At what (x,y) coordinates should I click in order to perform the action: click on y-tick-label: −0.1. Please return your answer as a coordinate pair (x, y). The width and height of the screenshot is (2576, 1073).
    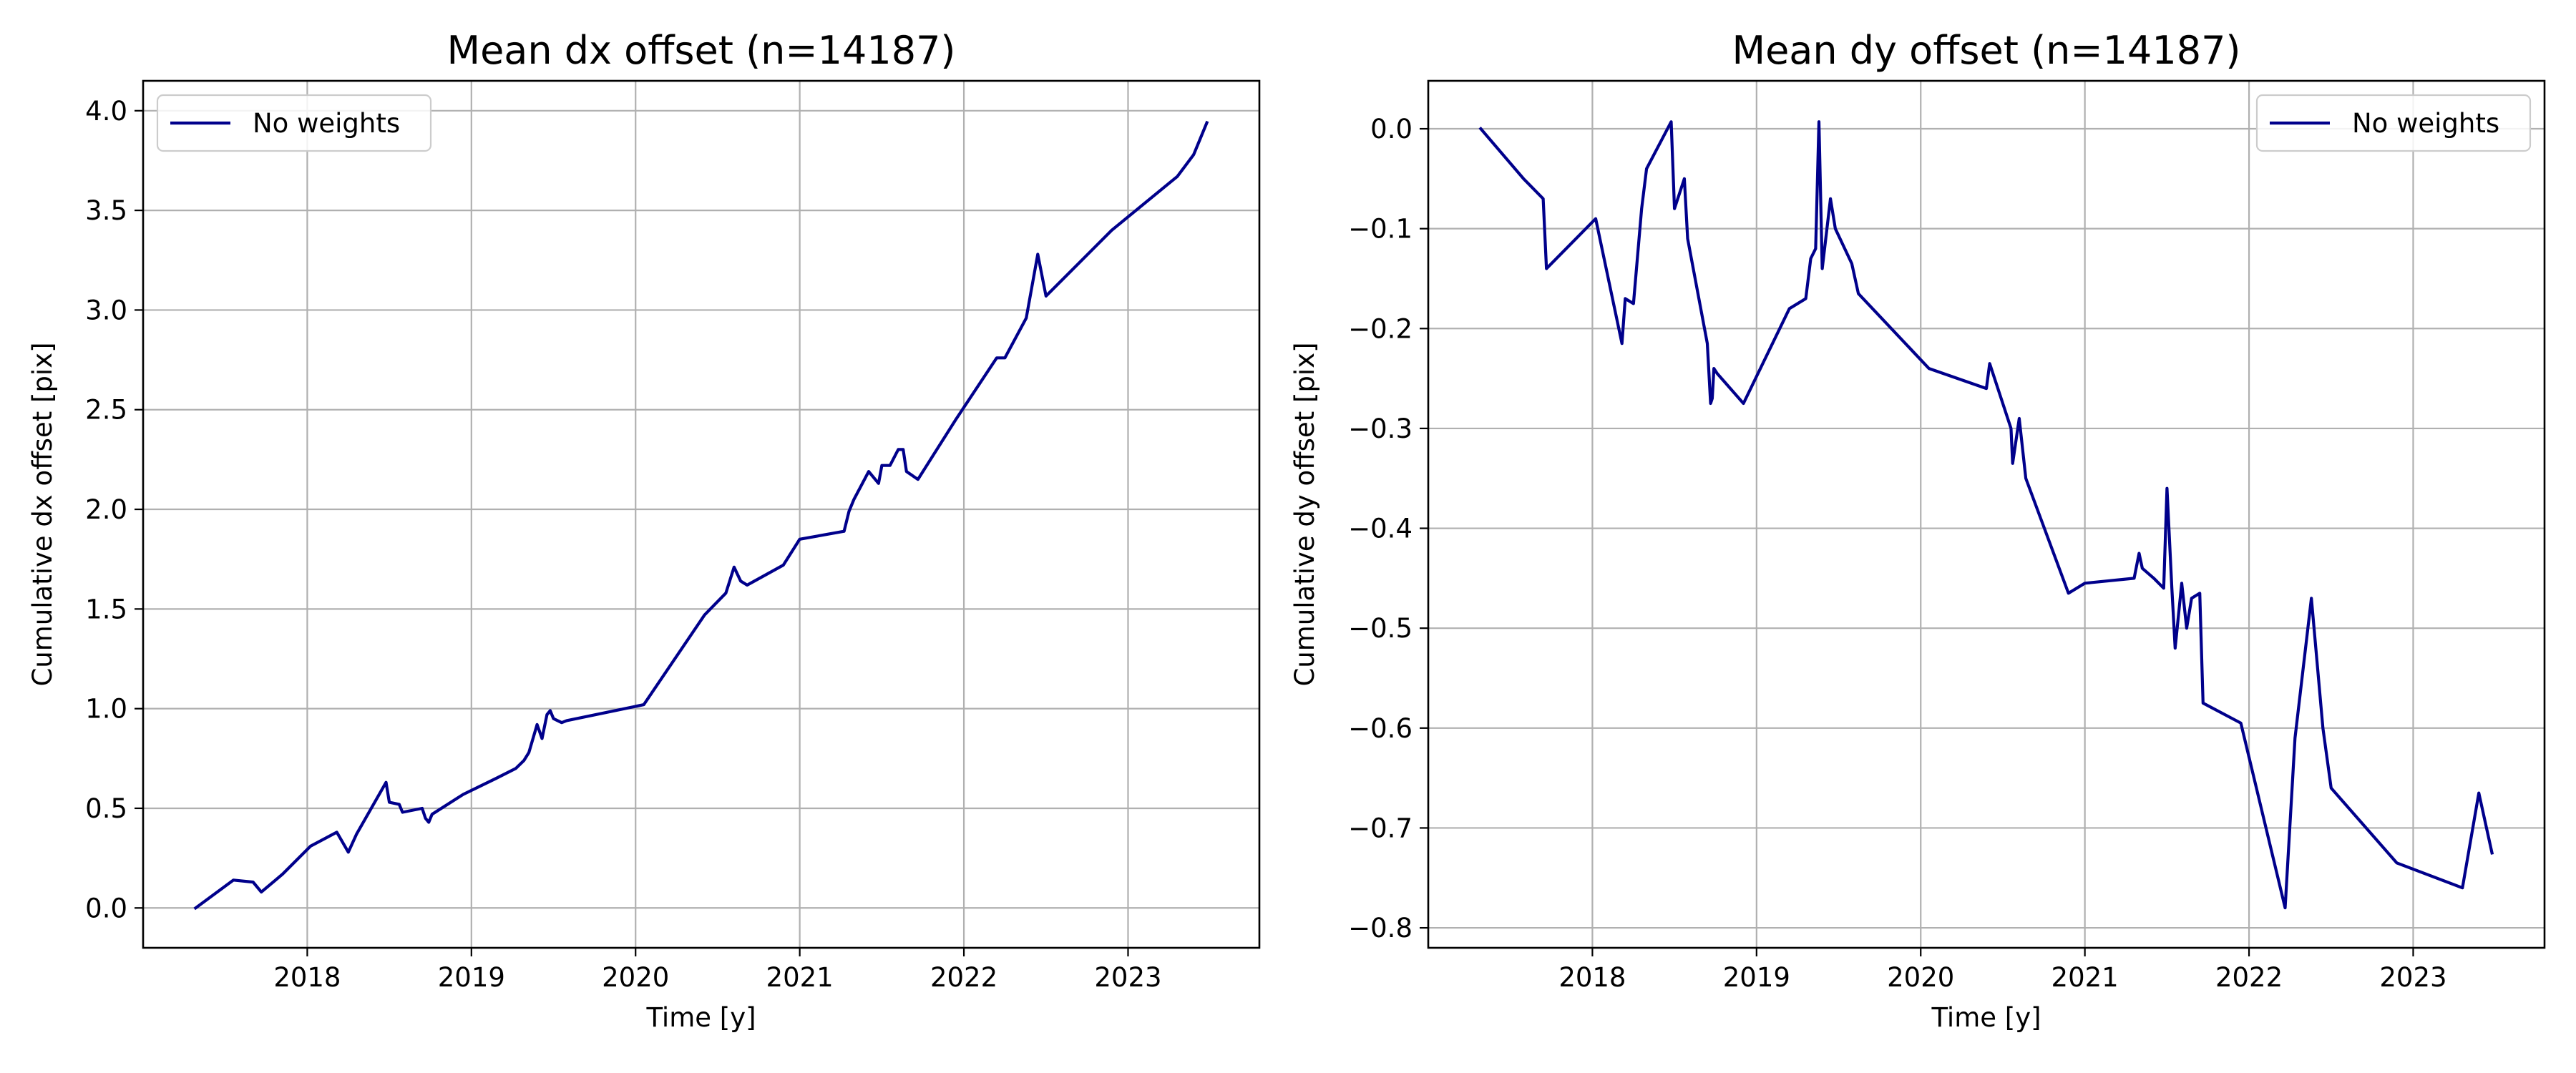
    Looking at the image, I should click on (1380, 230).